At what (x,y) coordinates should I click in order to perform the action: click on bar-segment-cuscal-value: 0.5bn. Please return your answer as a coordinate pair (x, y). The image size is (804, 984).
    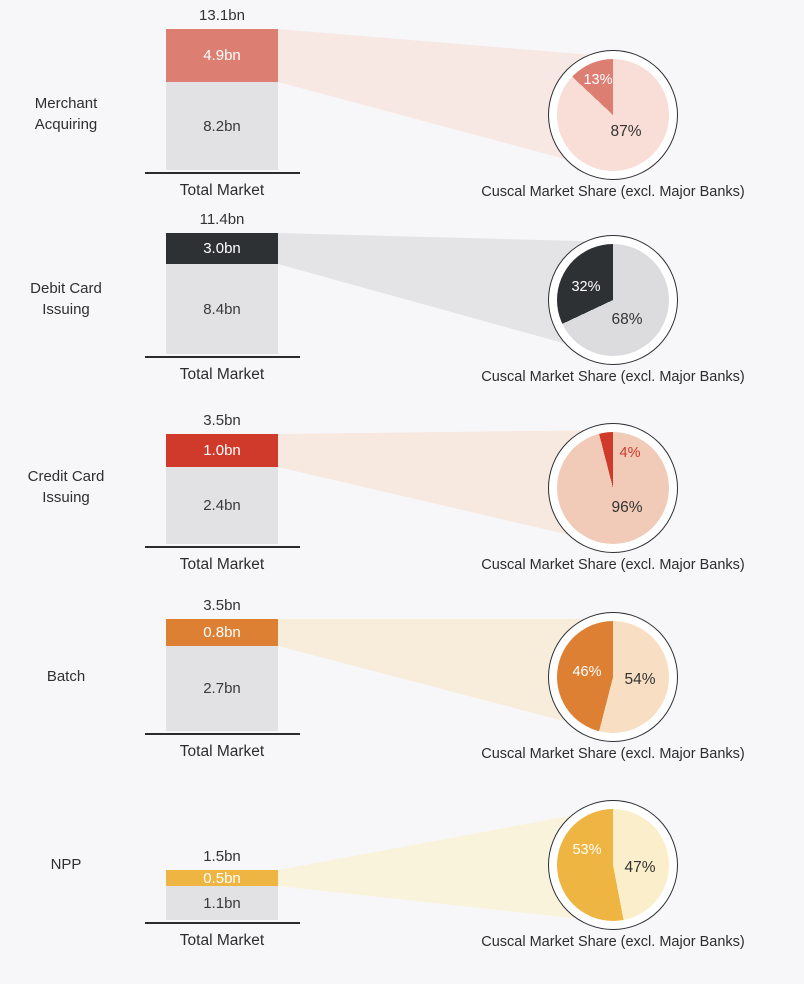
    Looking at the image, I should click on (222, 878).